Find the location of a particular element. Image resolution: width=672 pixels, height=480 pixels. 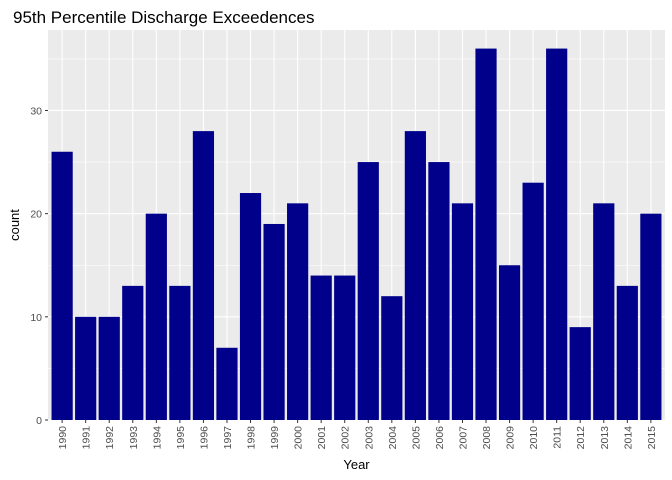

x-tick-label: 2001 is located at coordinates (322, 438).